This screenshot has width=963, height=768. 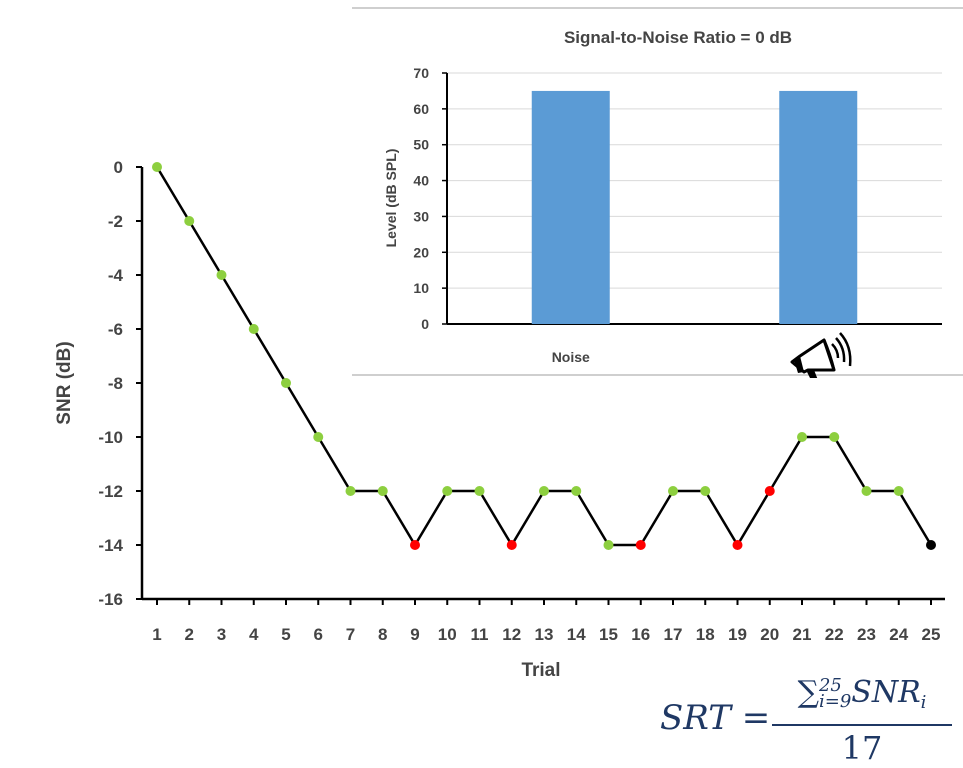 I want to click on x-tick-label: 6, so click(x=318, y=634).